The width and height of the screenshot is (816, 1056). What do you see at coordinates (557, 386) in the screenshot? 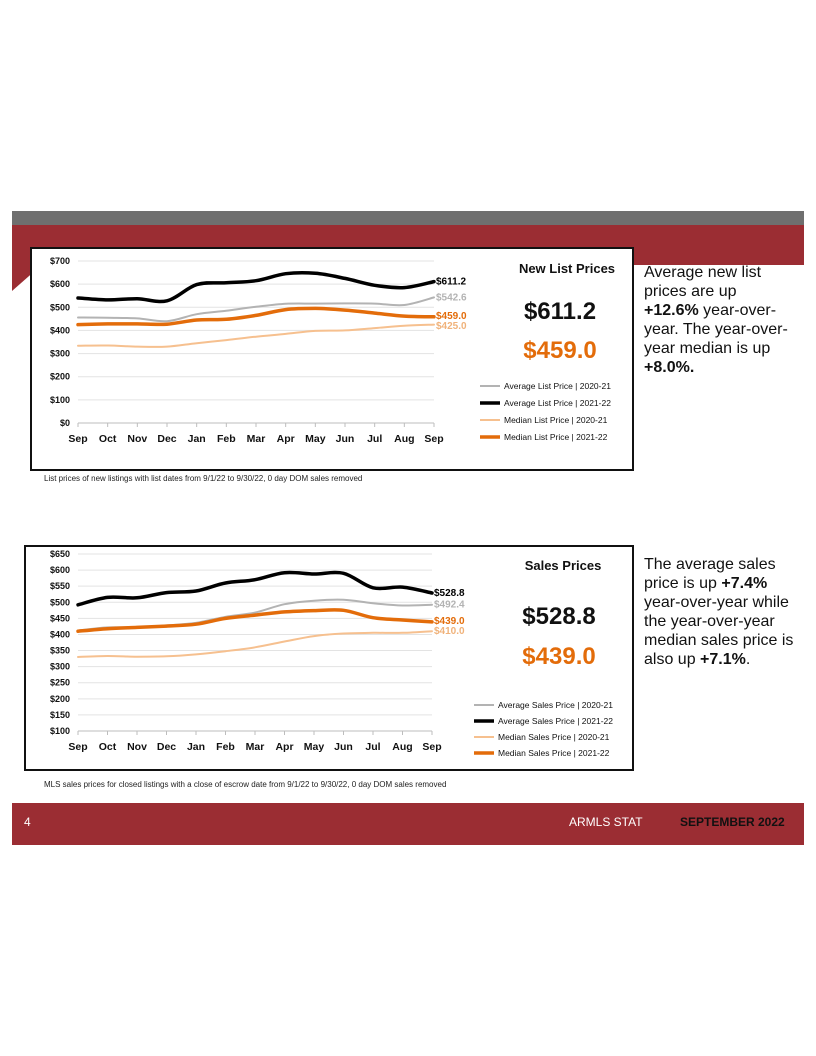
I see `legend-label: Average List Price | 2020-21` at bounding box center [557, 386].